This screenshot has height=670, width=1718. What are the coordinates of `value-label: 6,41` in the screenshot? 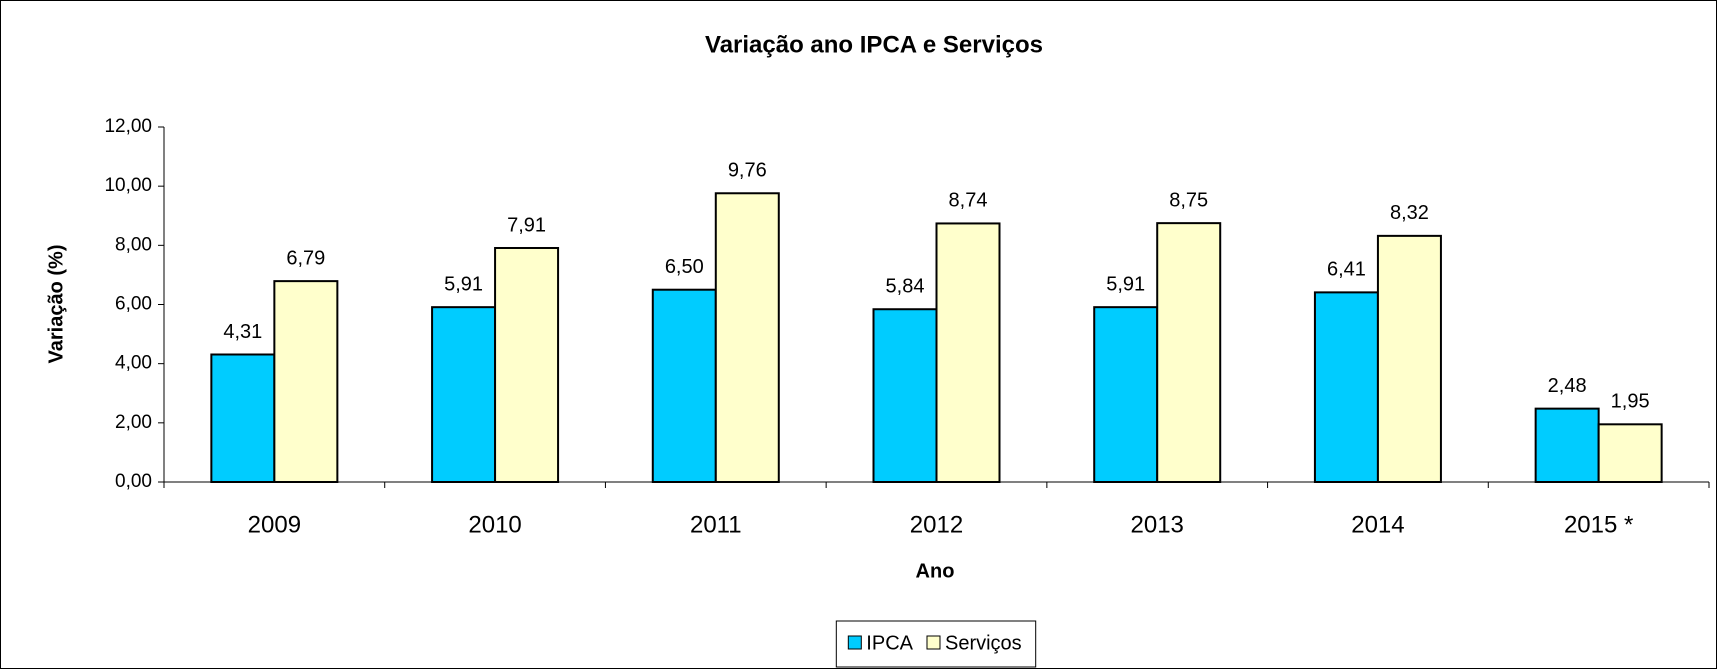 It's located at (1346, 270).